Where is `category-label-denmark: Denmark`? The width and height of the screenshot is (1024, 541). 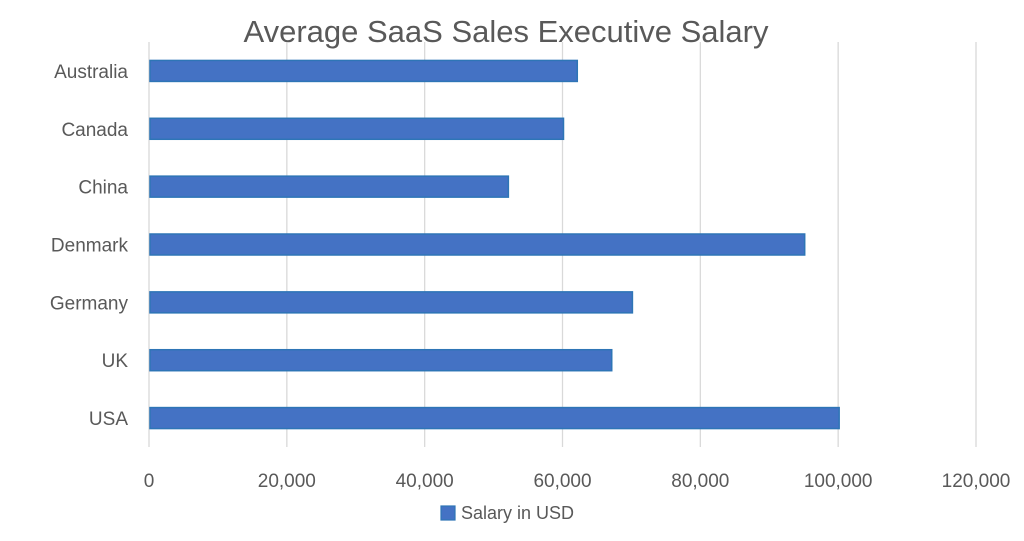
category-label-denmark: Denmark is located at coordinates (90, 246).